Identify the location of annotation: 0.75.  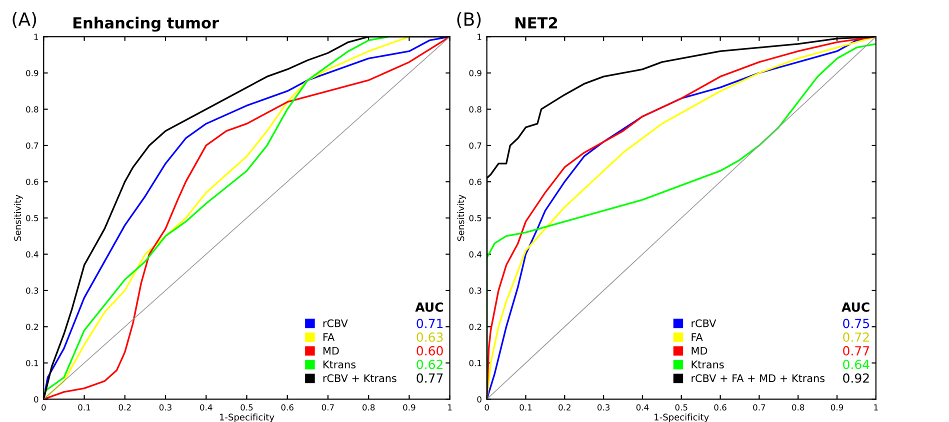
(856, 323).